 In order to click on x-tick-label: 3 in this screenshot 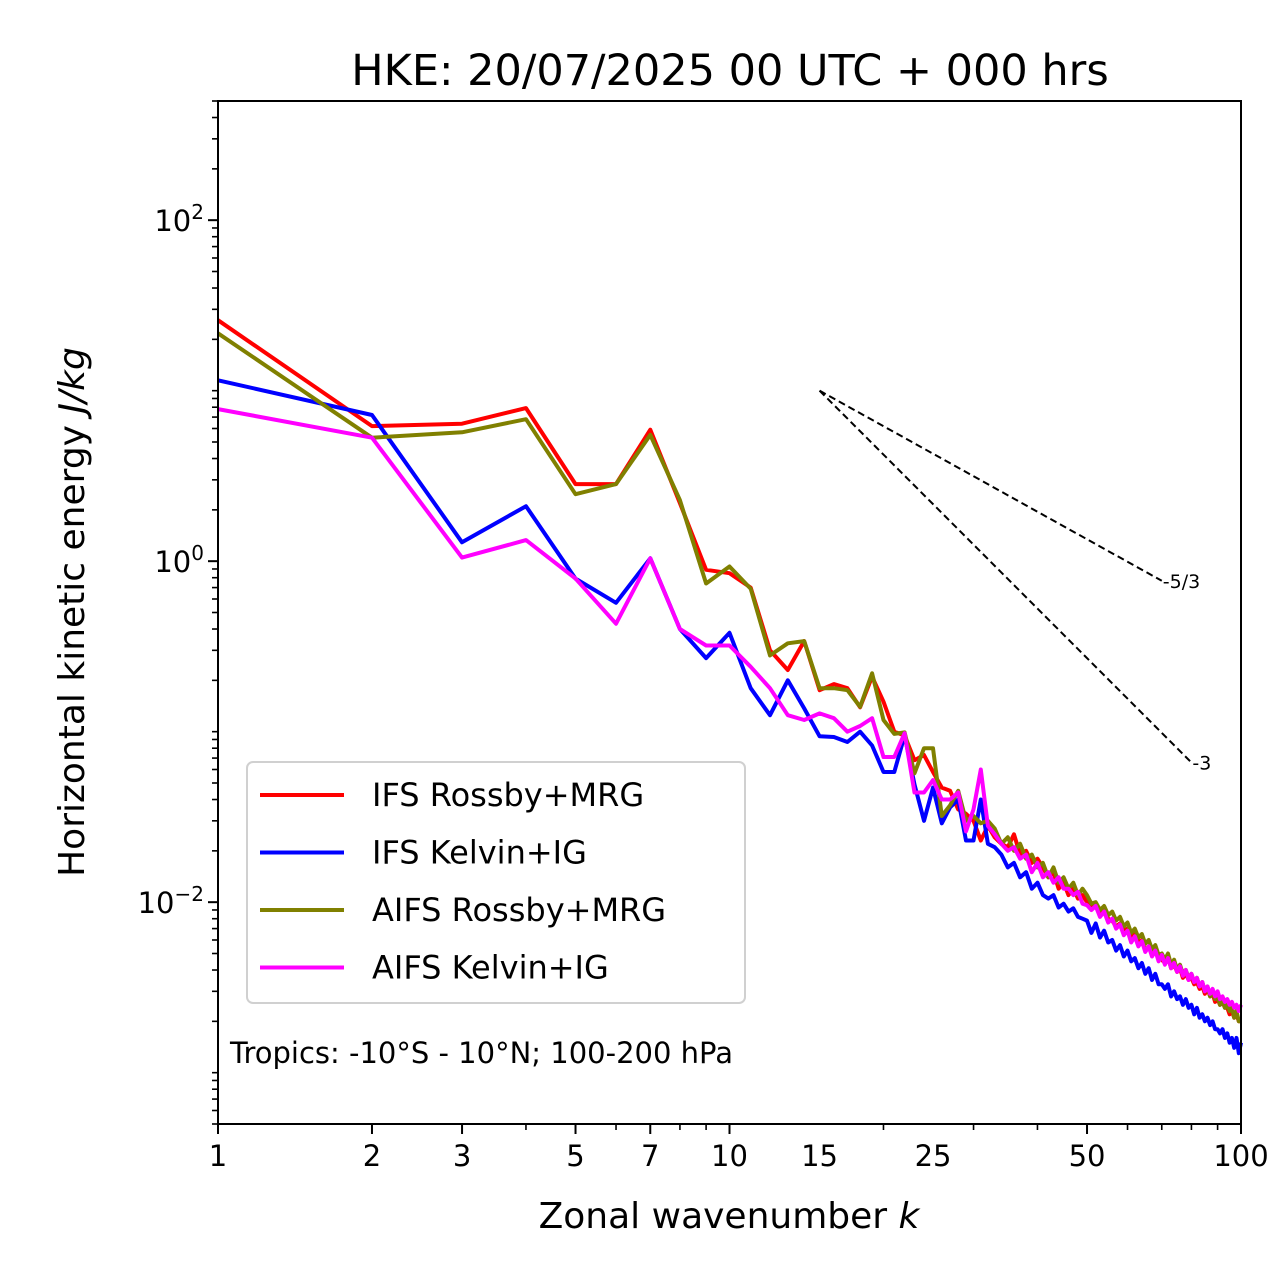, I will do `click(462, 1156)`.